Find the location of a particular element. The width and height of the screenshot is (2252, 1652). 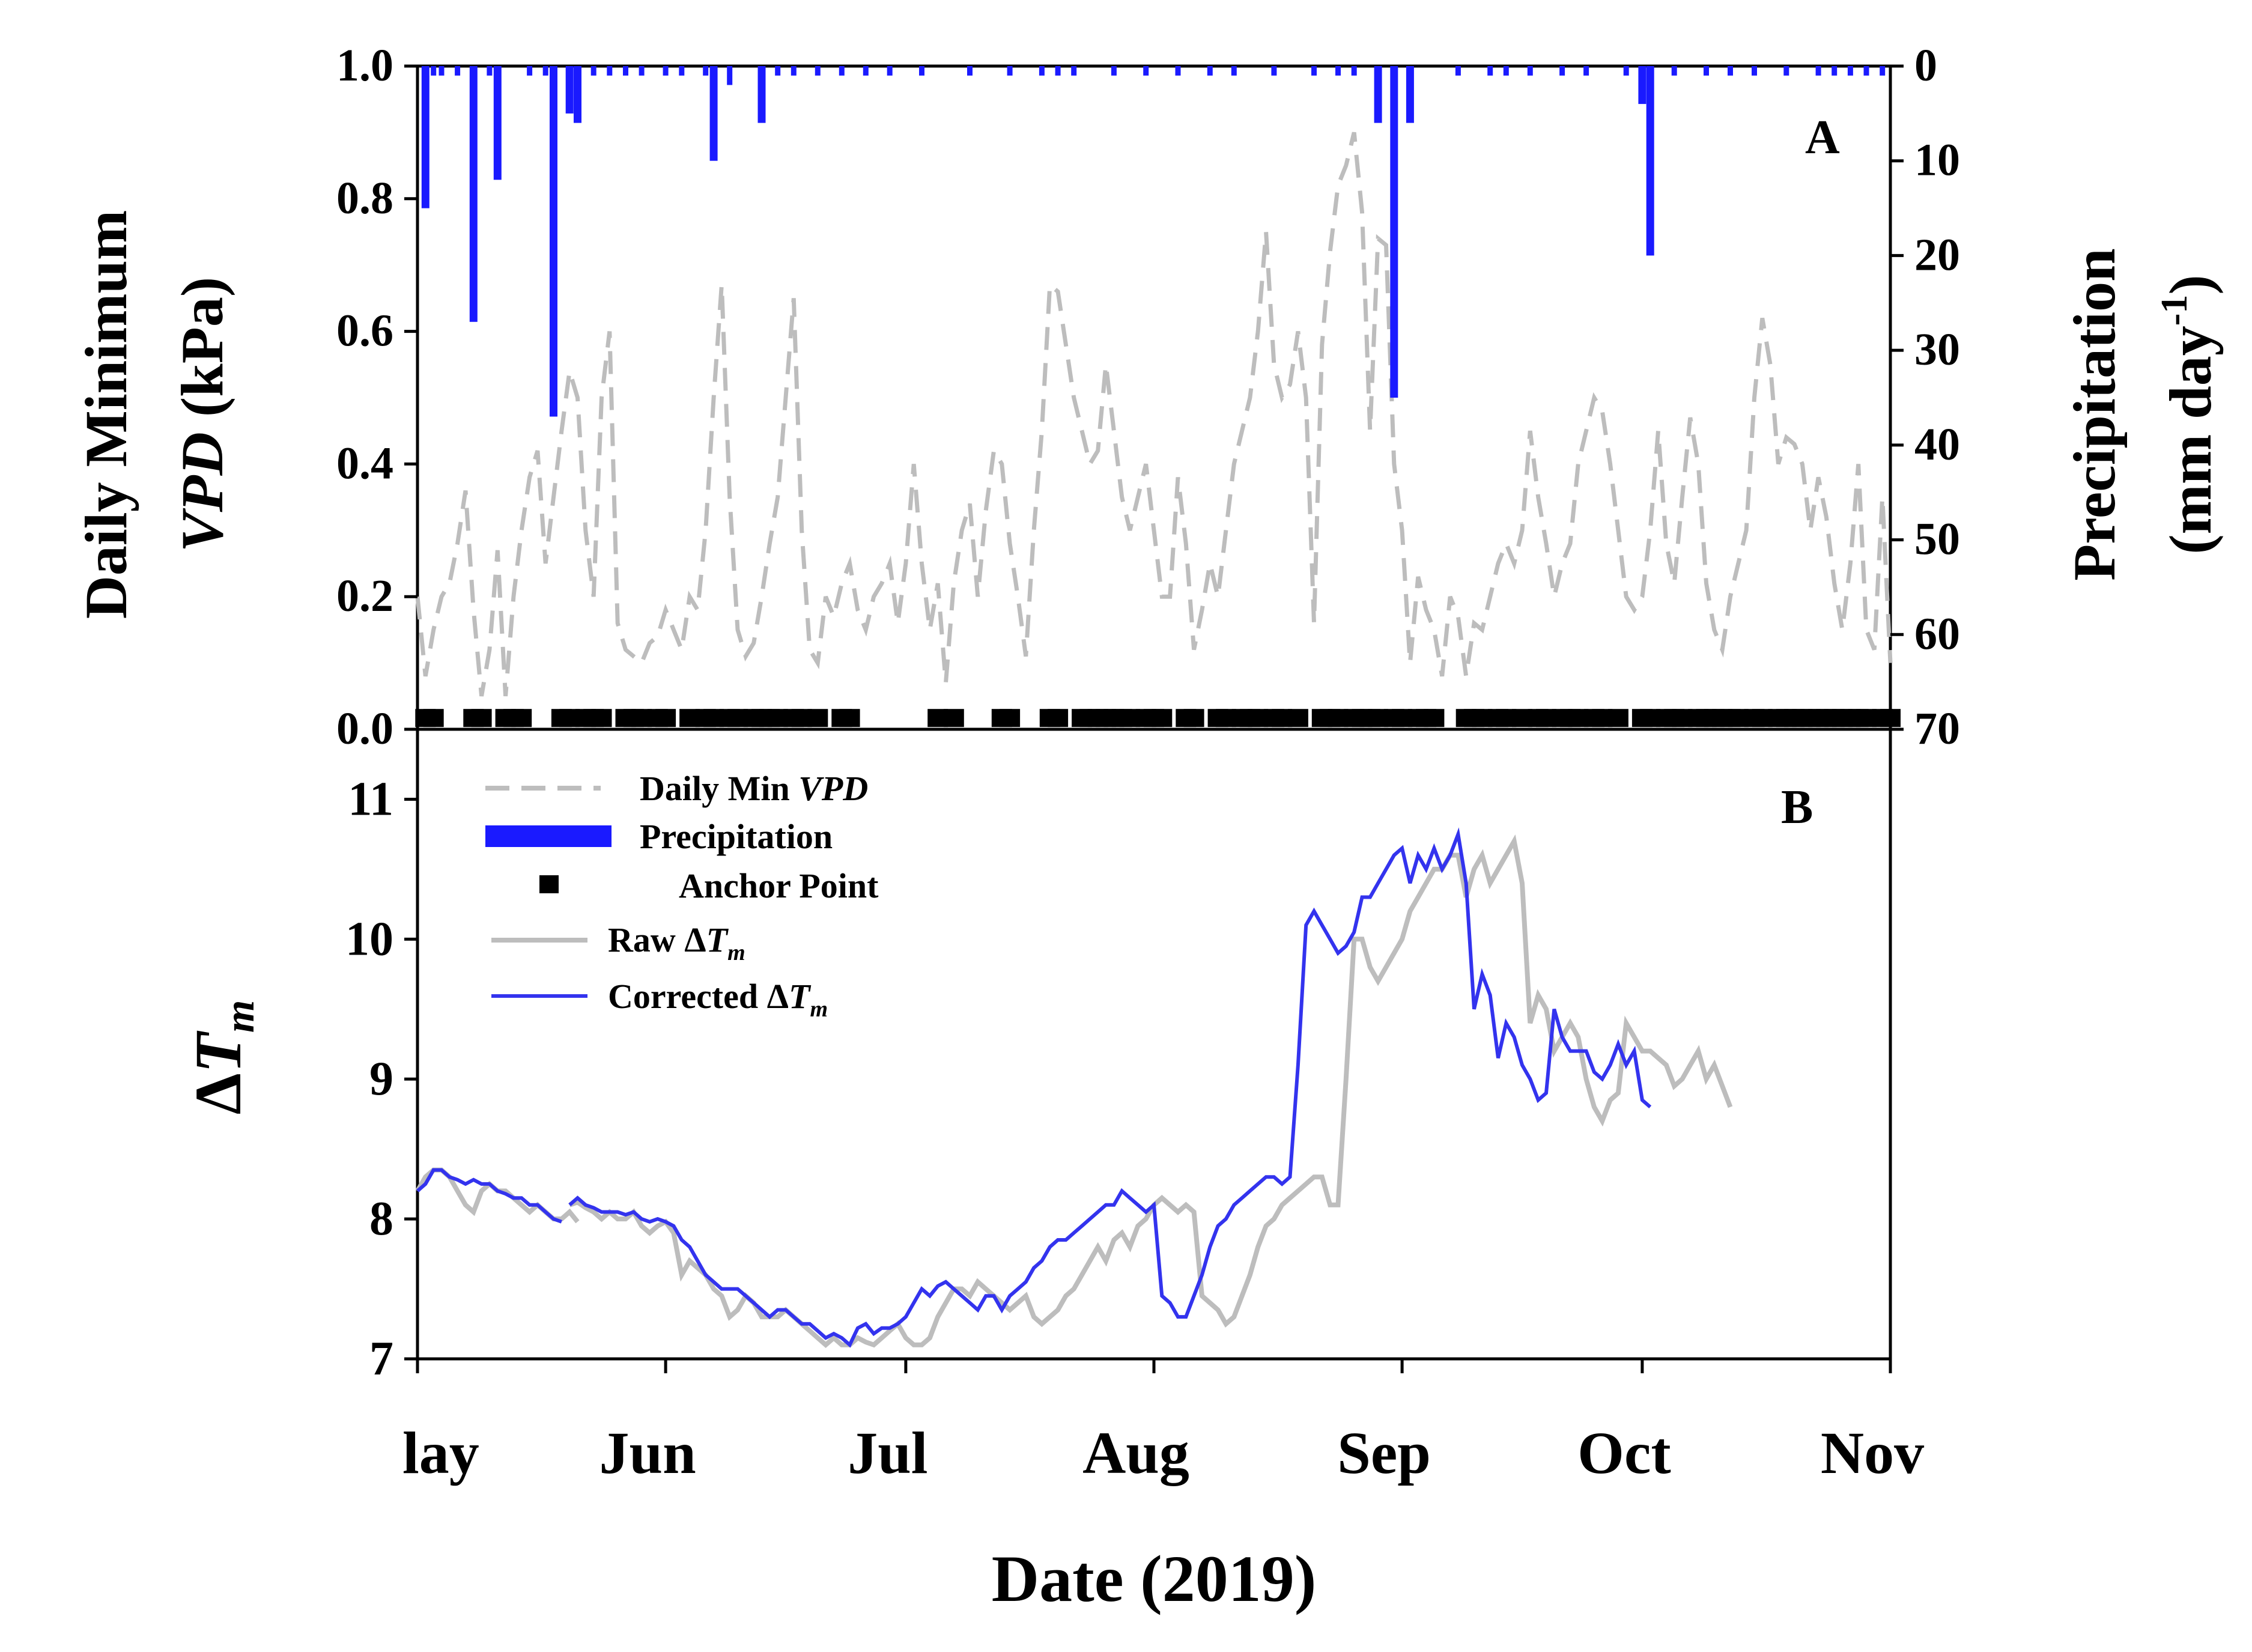

x-axis-title: Date (2019) is located at coordinates (1154, 1578).